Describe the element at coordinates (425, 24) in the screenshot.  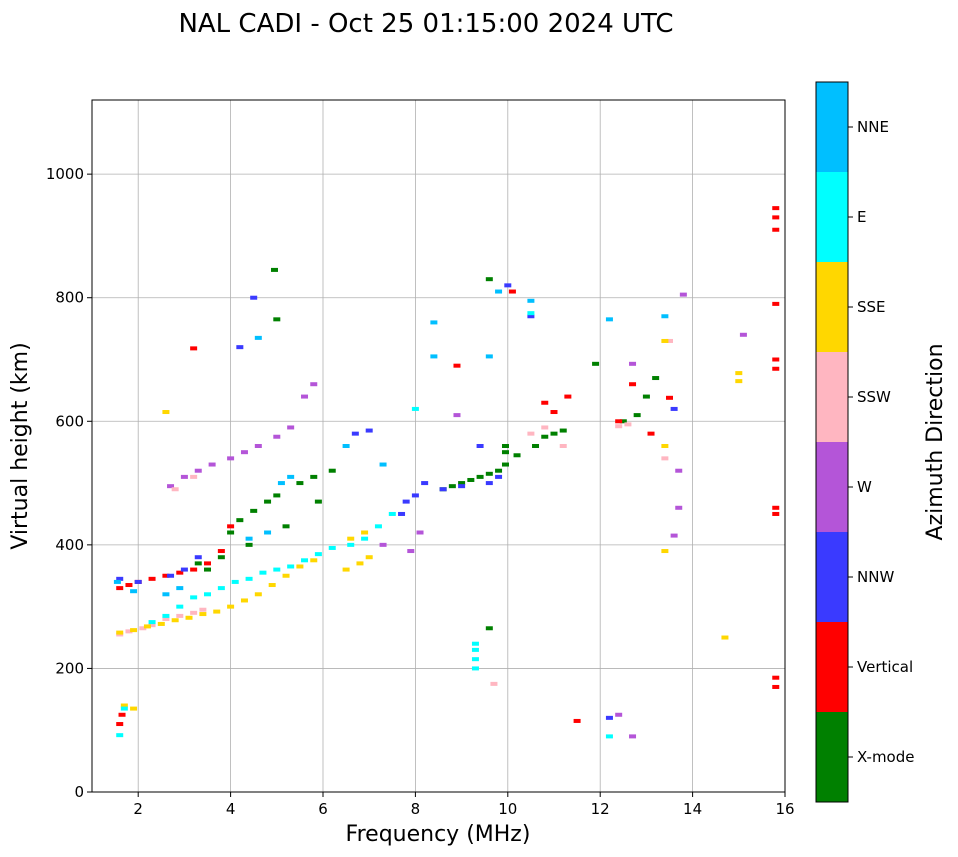
I see `chart-title: NAL CADI - Oct 25 01:15:00 2024 UTC` at that location.